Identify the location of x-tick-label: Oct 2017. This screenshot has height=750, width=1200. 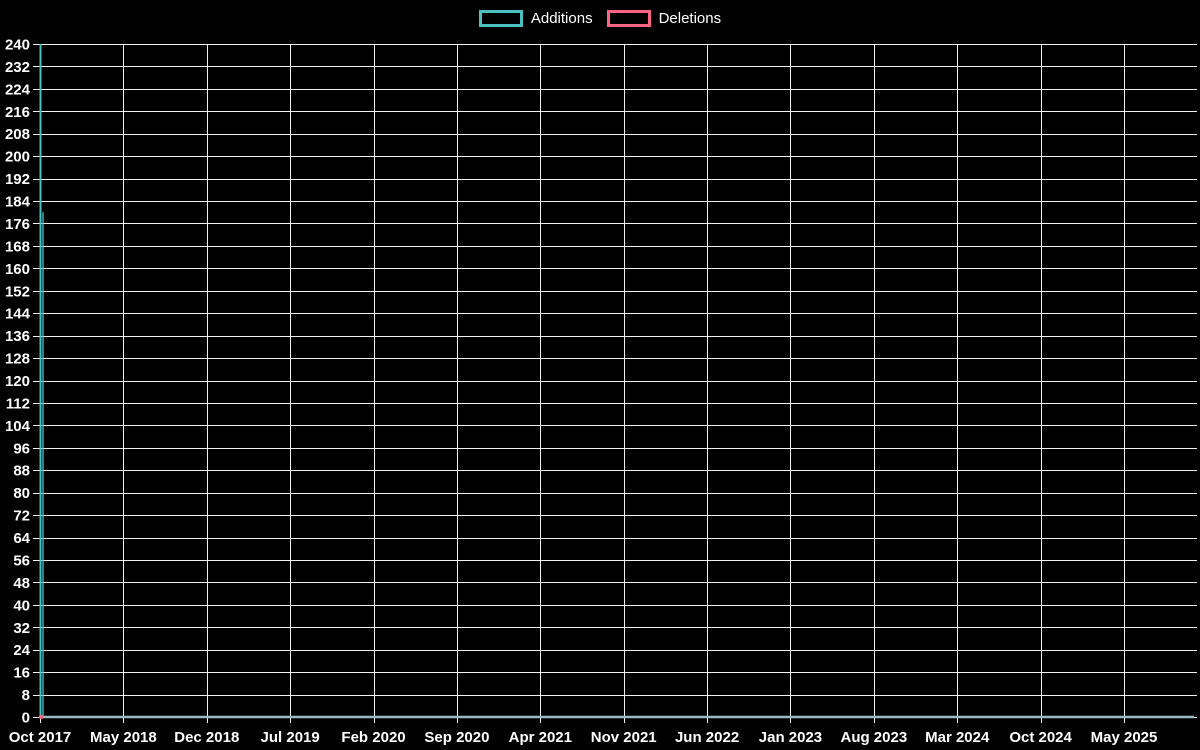
(40, 737).